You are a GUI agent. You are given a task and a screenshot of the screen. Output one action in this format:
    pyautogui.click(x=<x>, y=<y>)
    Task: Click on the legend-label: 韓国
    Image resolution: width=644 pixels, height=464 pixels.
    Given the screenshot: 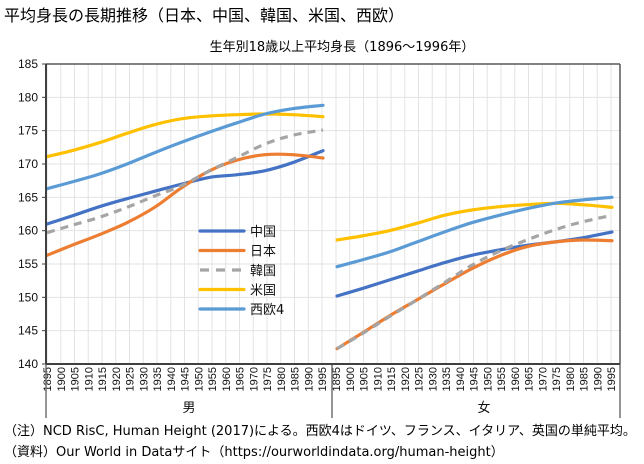 What is the action you would take?
    pyautogui.click(x=263, y=271)
    